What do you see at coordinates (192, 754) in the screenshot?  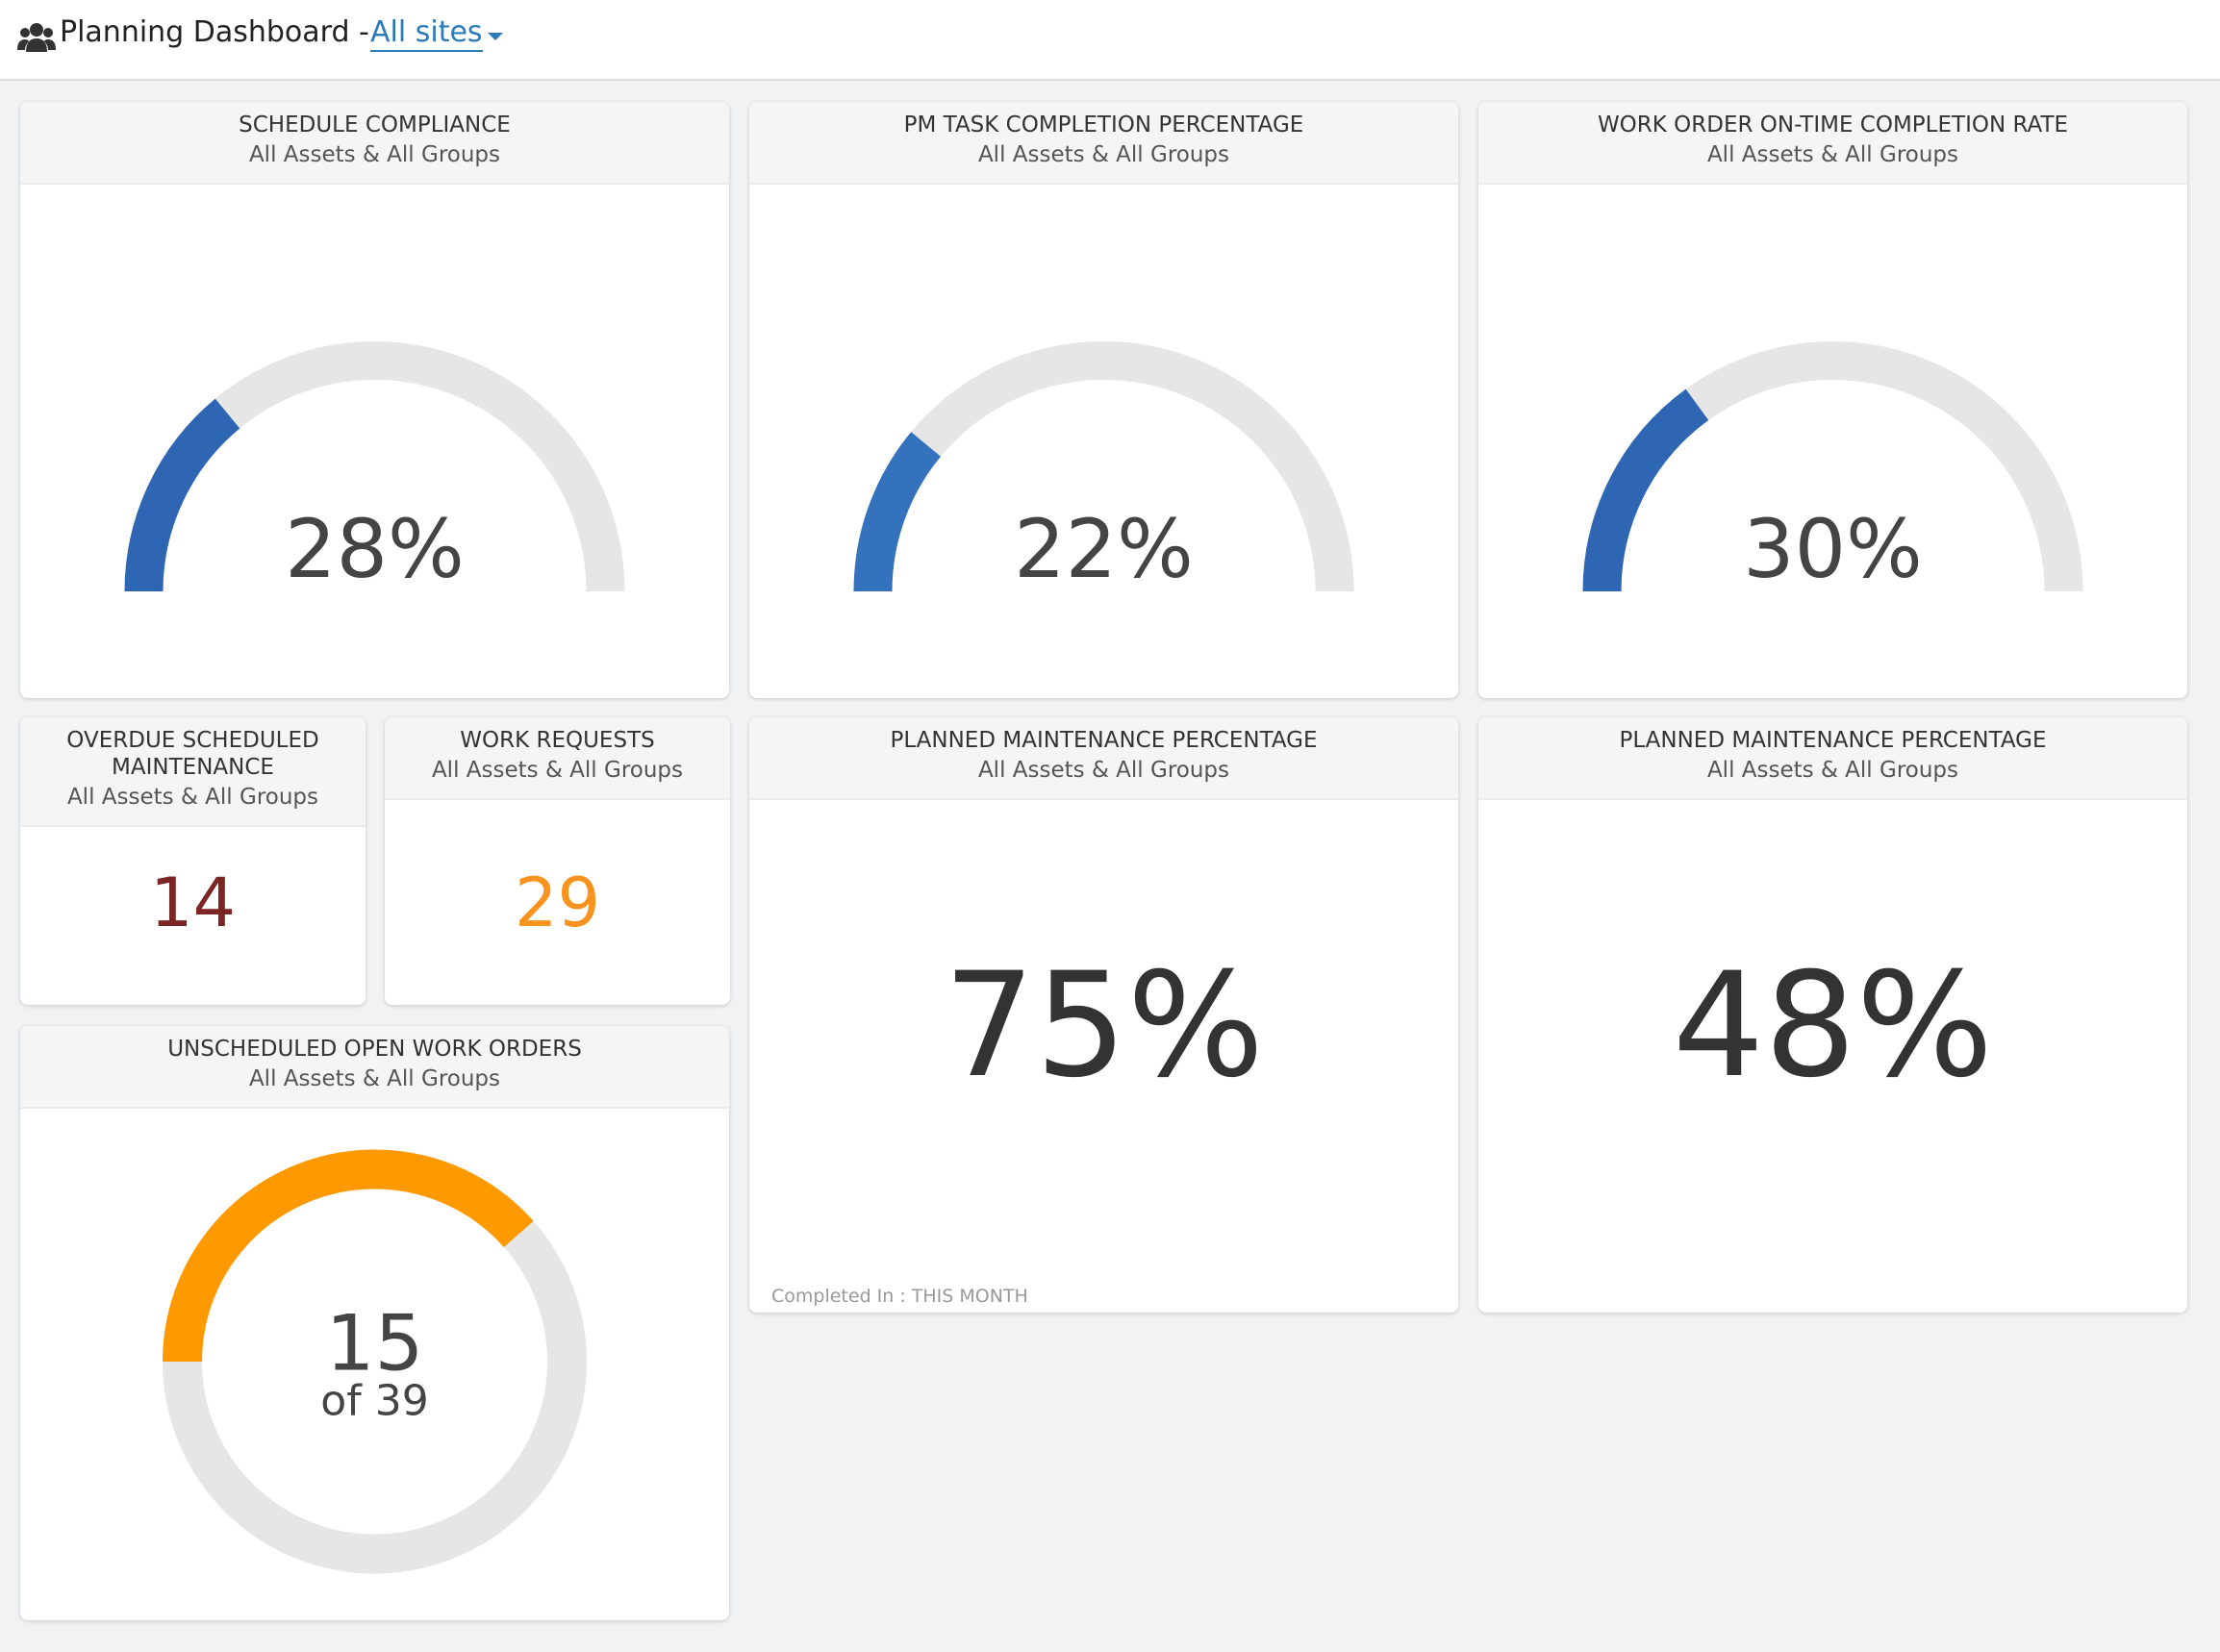 I see `widget-title: OVERDUE SCHEDULED MAINTENANCE` at bounding box center [192, 754].